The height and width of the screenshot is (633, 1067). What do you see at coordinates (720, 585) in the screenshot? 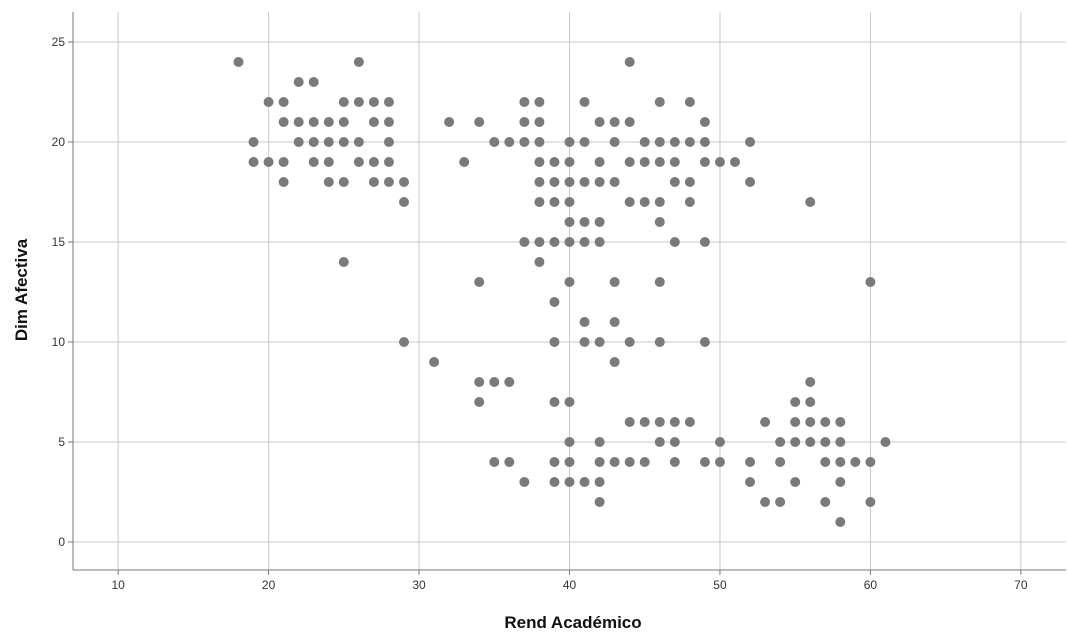
I see `x-tick-label: 50` at bounding box center [720, 585].